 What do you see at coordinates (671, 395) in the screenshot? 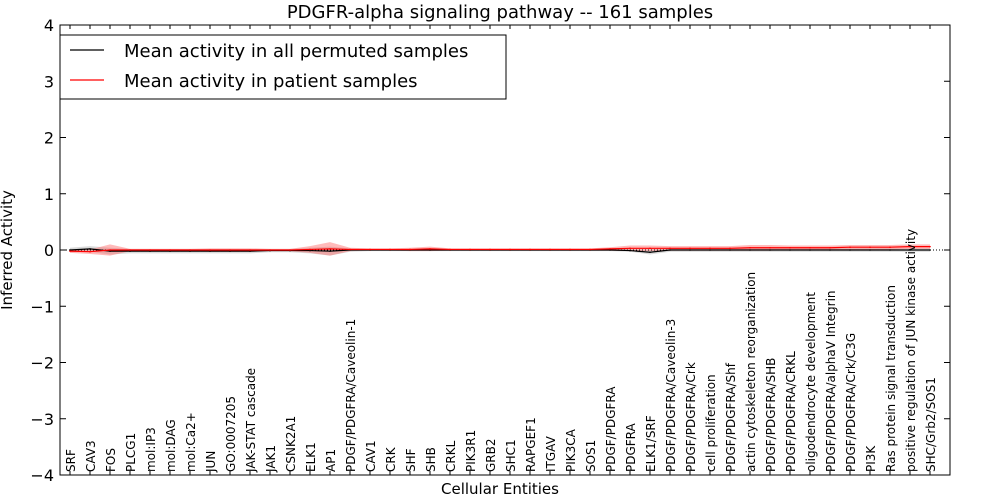
I see `x-tick-label: PDGF/PDGFRA/Caveolin-3` at bounding box center [671, 395].